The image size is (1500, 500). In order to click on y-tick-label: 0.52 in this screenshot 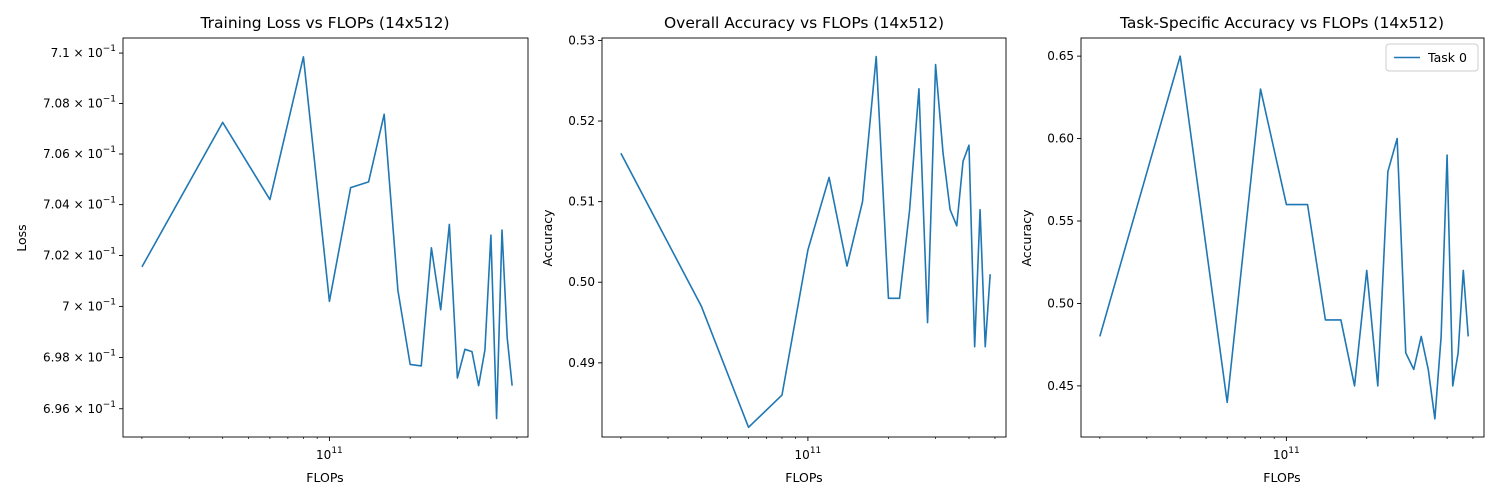, I will do `click(581, 121)`.